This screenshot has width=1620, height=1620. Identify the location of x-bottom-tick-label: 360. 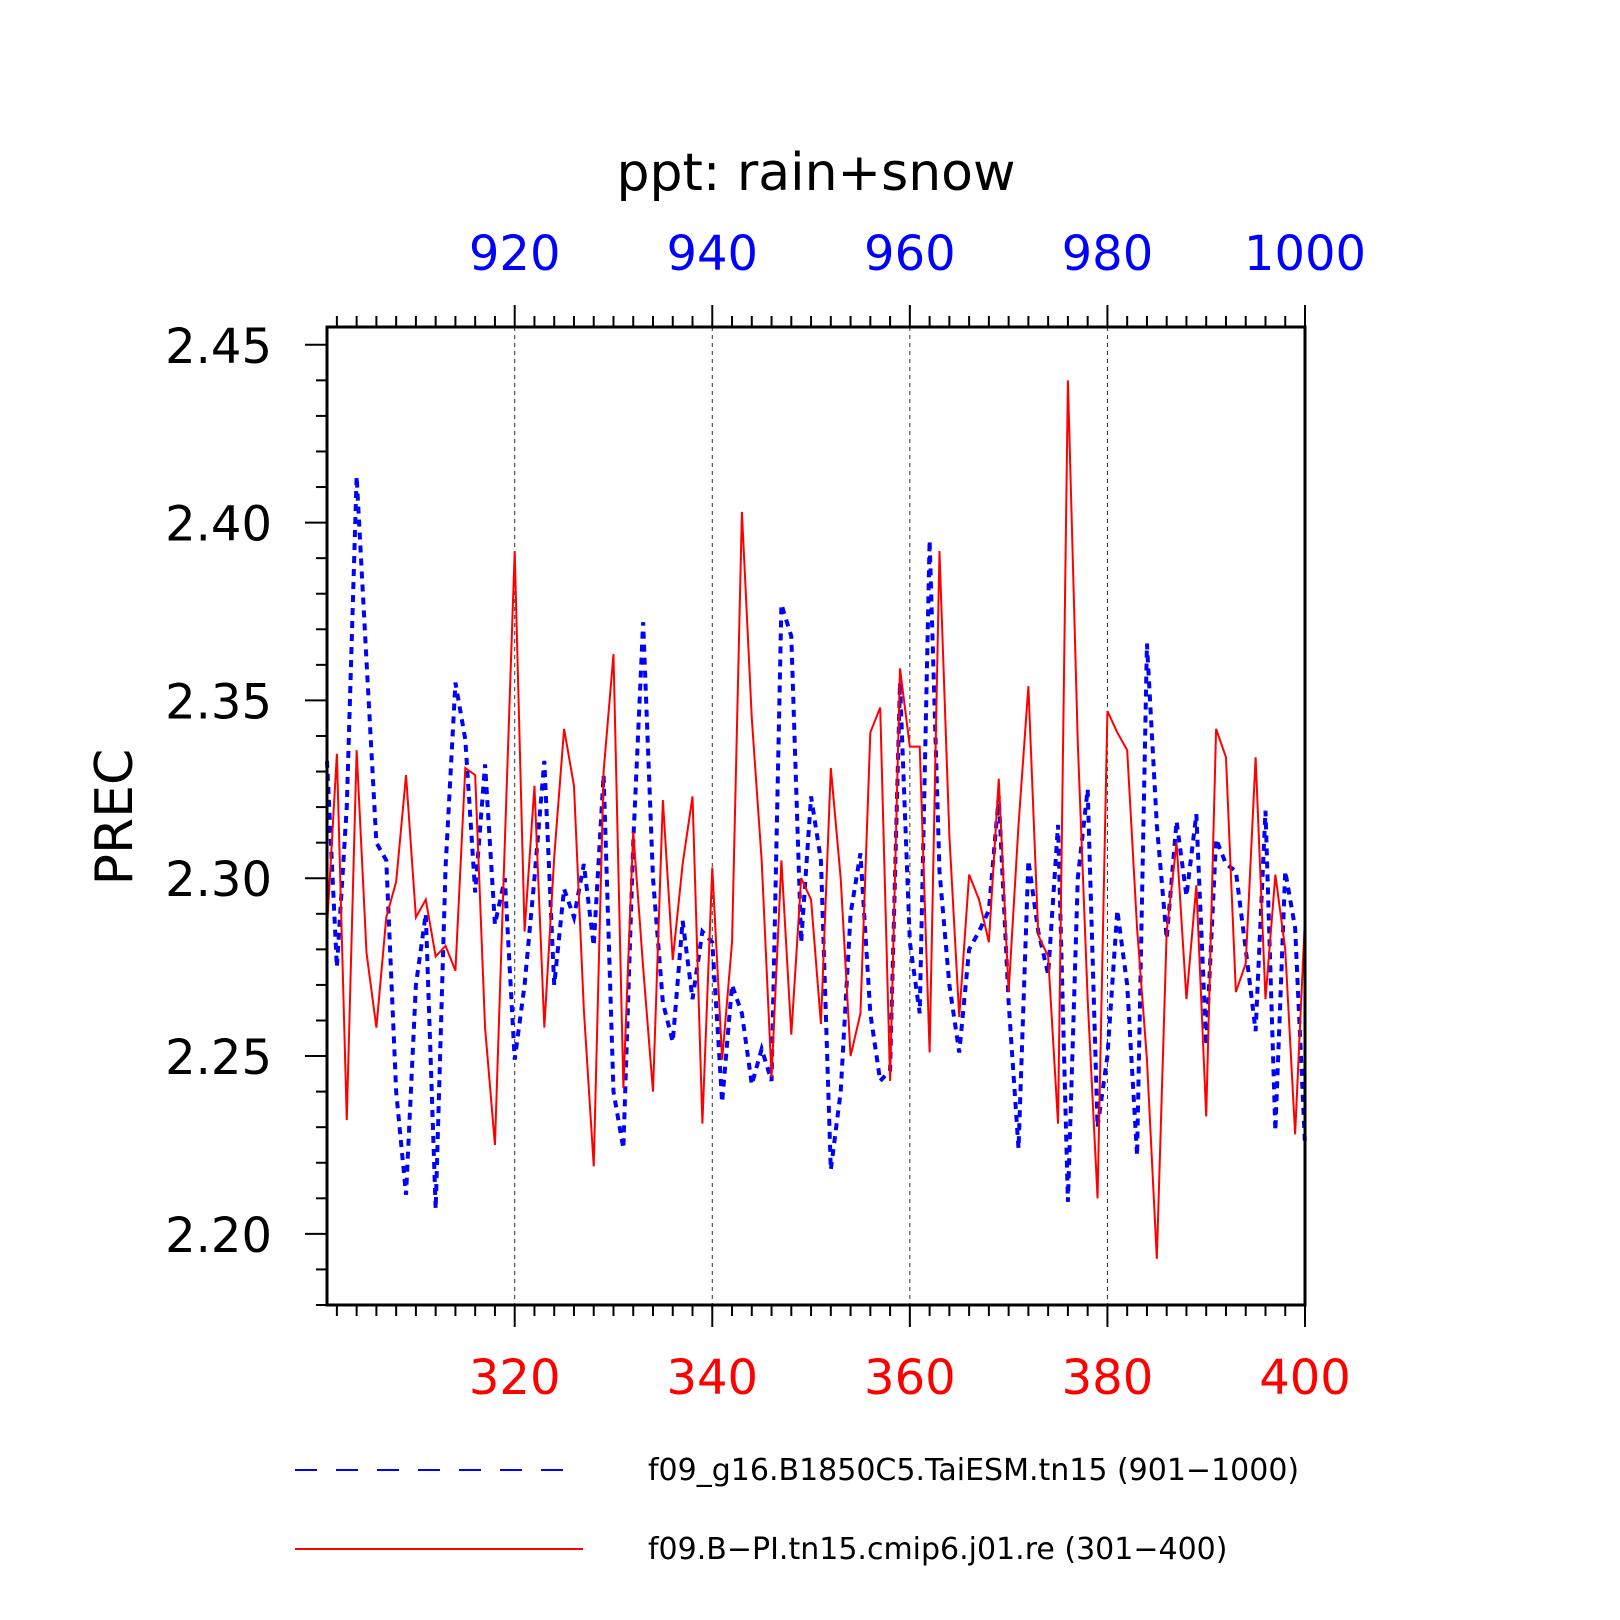
(910, 1378).